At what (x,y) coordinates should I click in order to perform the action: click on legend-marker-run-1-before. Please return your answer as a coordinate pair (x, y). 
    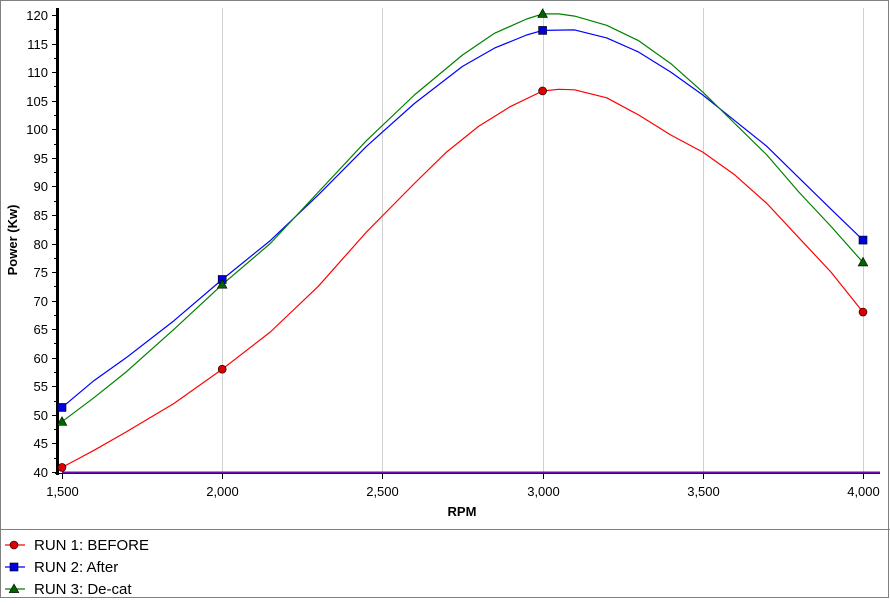
    Looking at the image, I should click on (14, 545).